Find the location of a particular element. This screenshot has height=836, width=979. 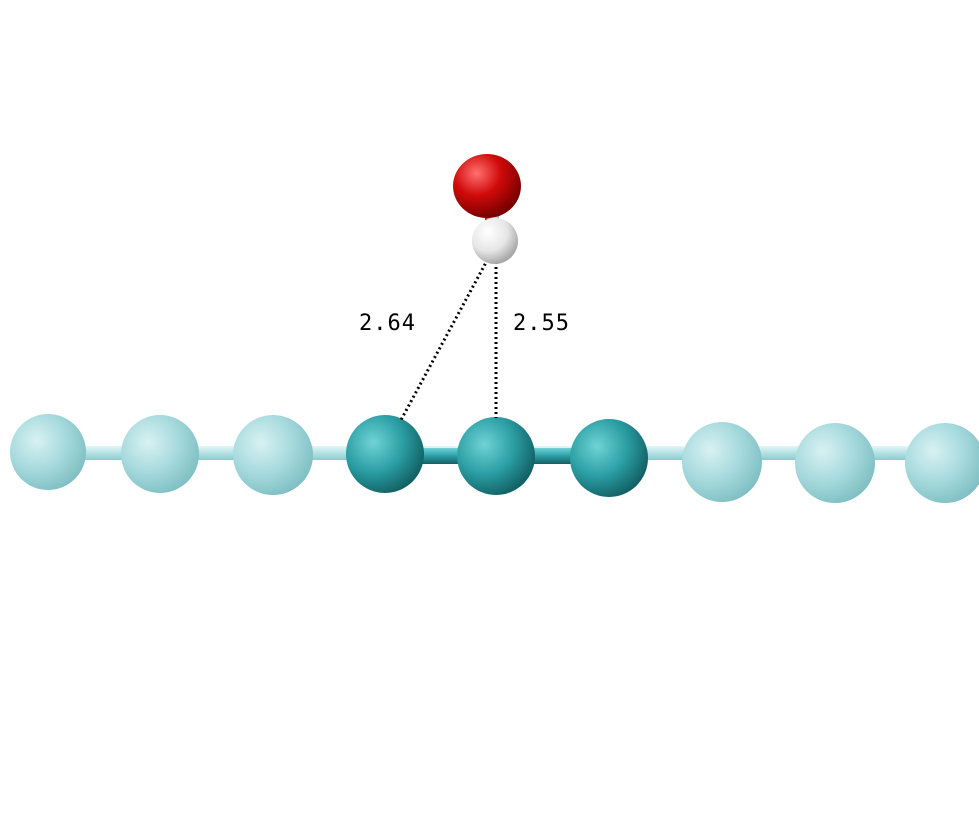

highlighted-carbon-atoms is located at coordinates (497, 456).